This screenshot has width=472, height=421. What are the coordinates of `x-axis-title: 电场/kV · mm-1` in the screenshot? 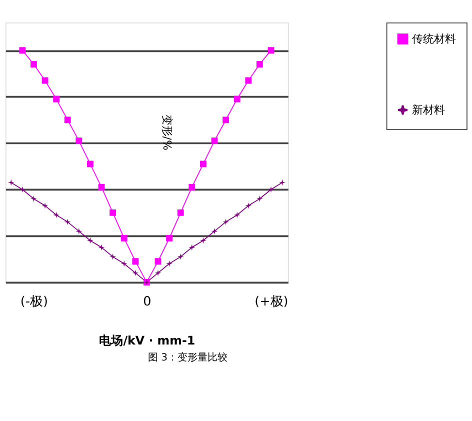 It's located at (147, 341).